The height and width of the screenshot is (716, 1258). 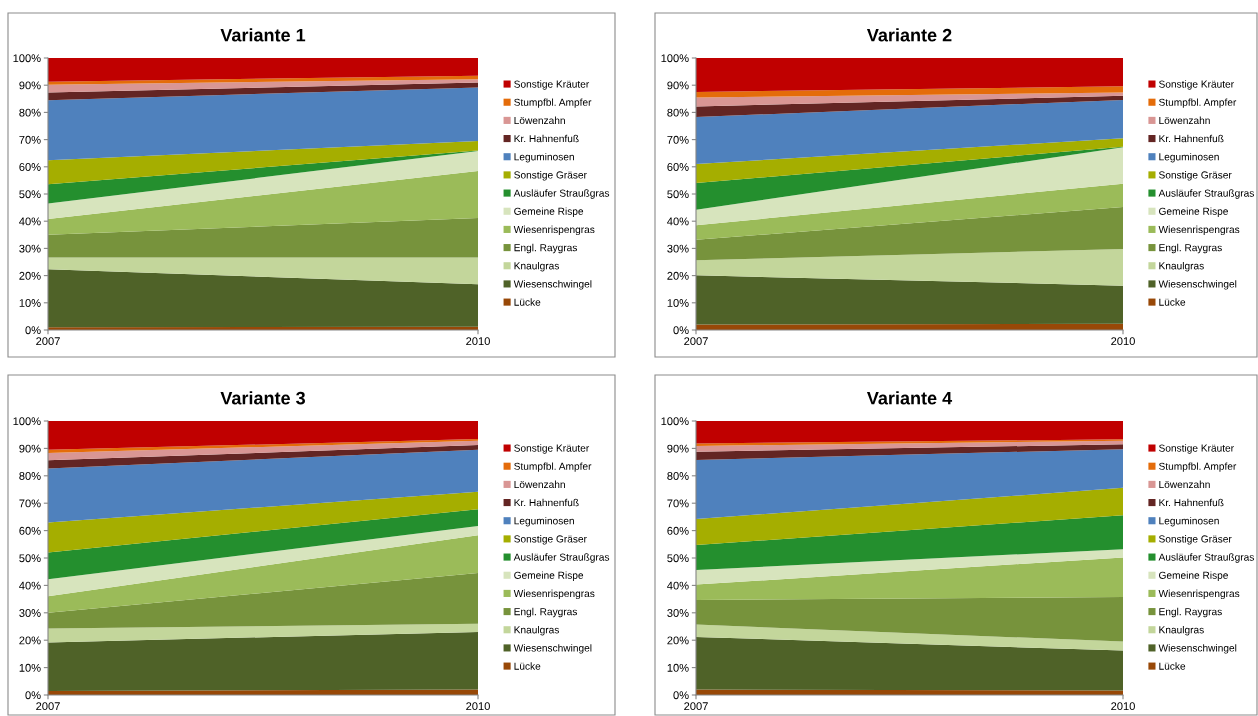 I want to click on chart-title: Variante 4, so click(x=909, y=398).